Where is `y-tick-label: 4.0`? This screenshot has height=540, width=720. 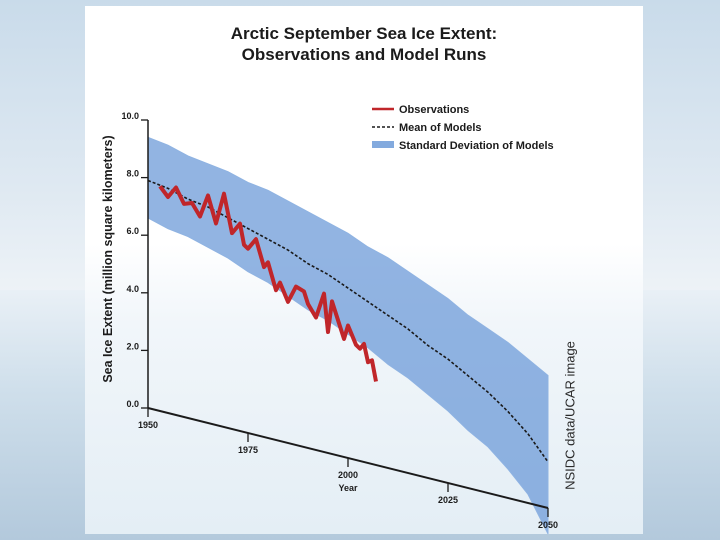 y-tick-label: 4.0 is located at coordinates (132, 289).